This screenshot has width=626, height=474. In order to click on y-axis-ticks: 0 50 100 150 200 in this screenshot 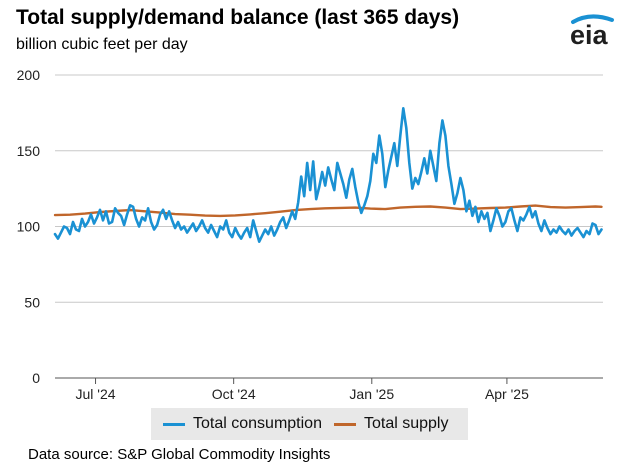, I will do `click(29, 226)`.